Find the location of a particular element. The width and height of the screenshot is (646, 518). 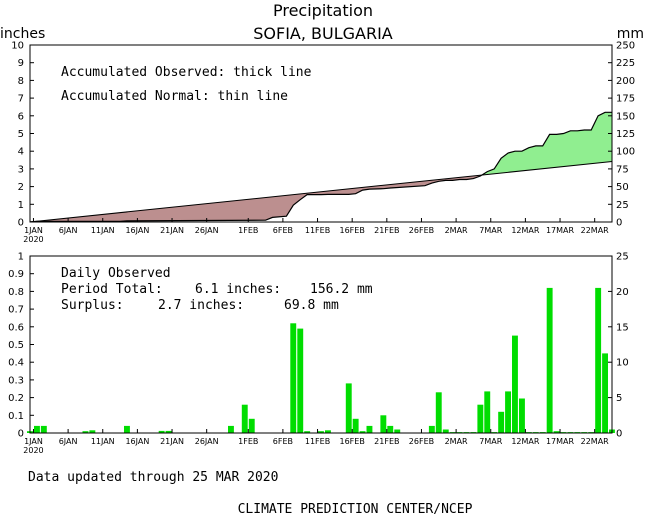

x-tick-label: 22MAR is located at coordinates (595, 230).